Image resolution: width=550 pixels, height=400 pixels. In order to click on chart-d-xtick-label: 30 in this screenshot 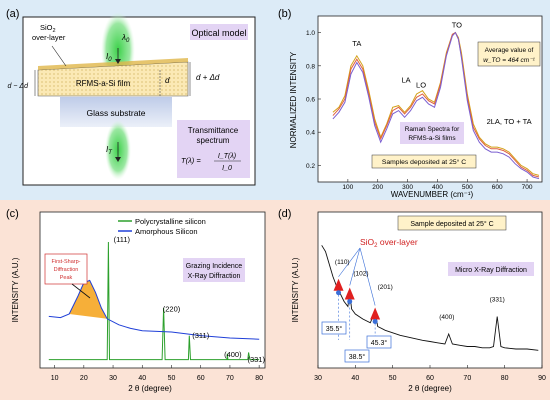, I will do `click(318, 378)`.